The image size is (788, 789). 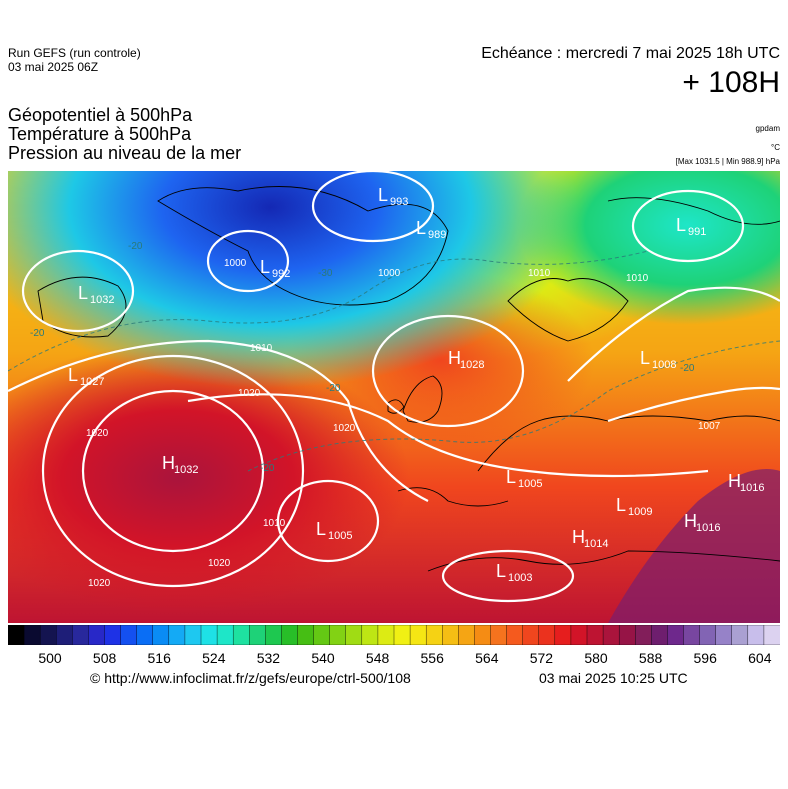 What do you see at coordinates (613, 678) in the screenshot?
I see `generated-date: 03 mai 2025 10:25 UTC` at bounding box center [613, 678].